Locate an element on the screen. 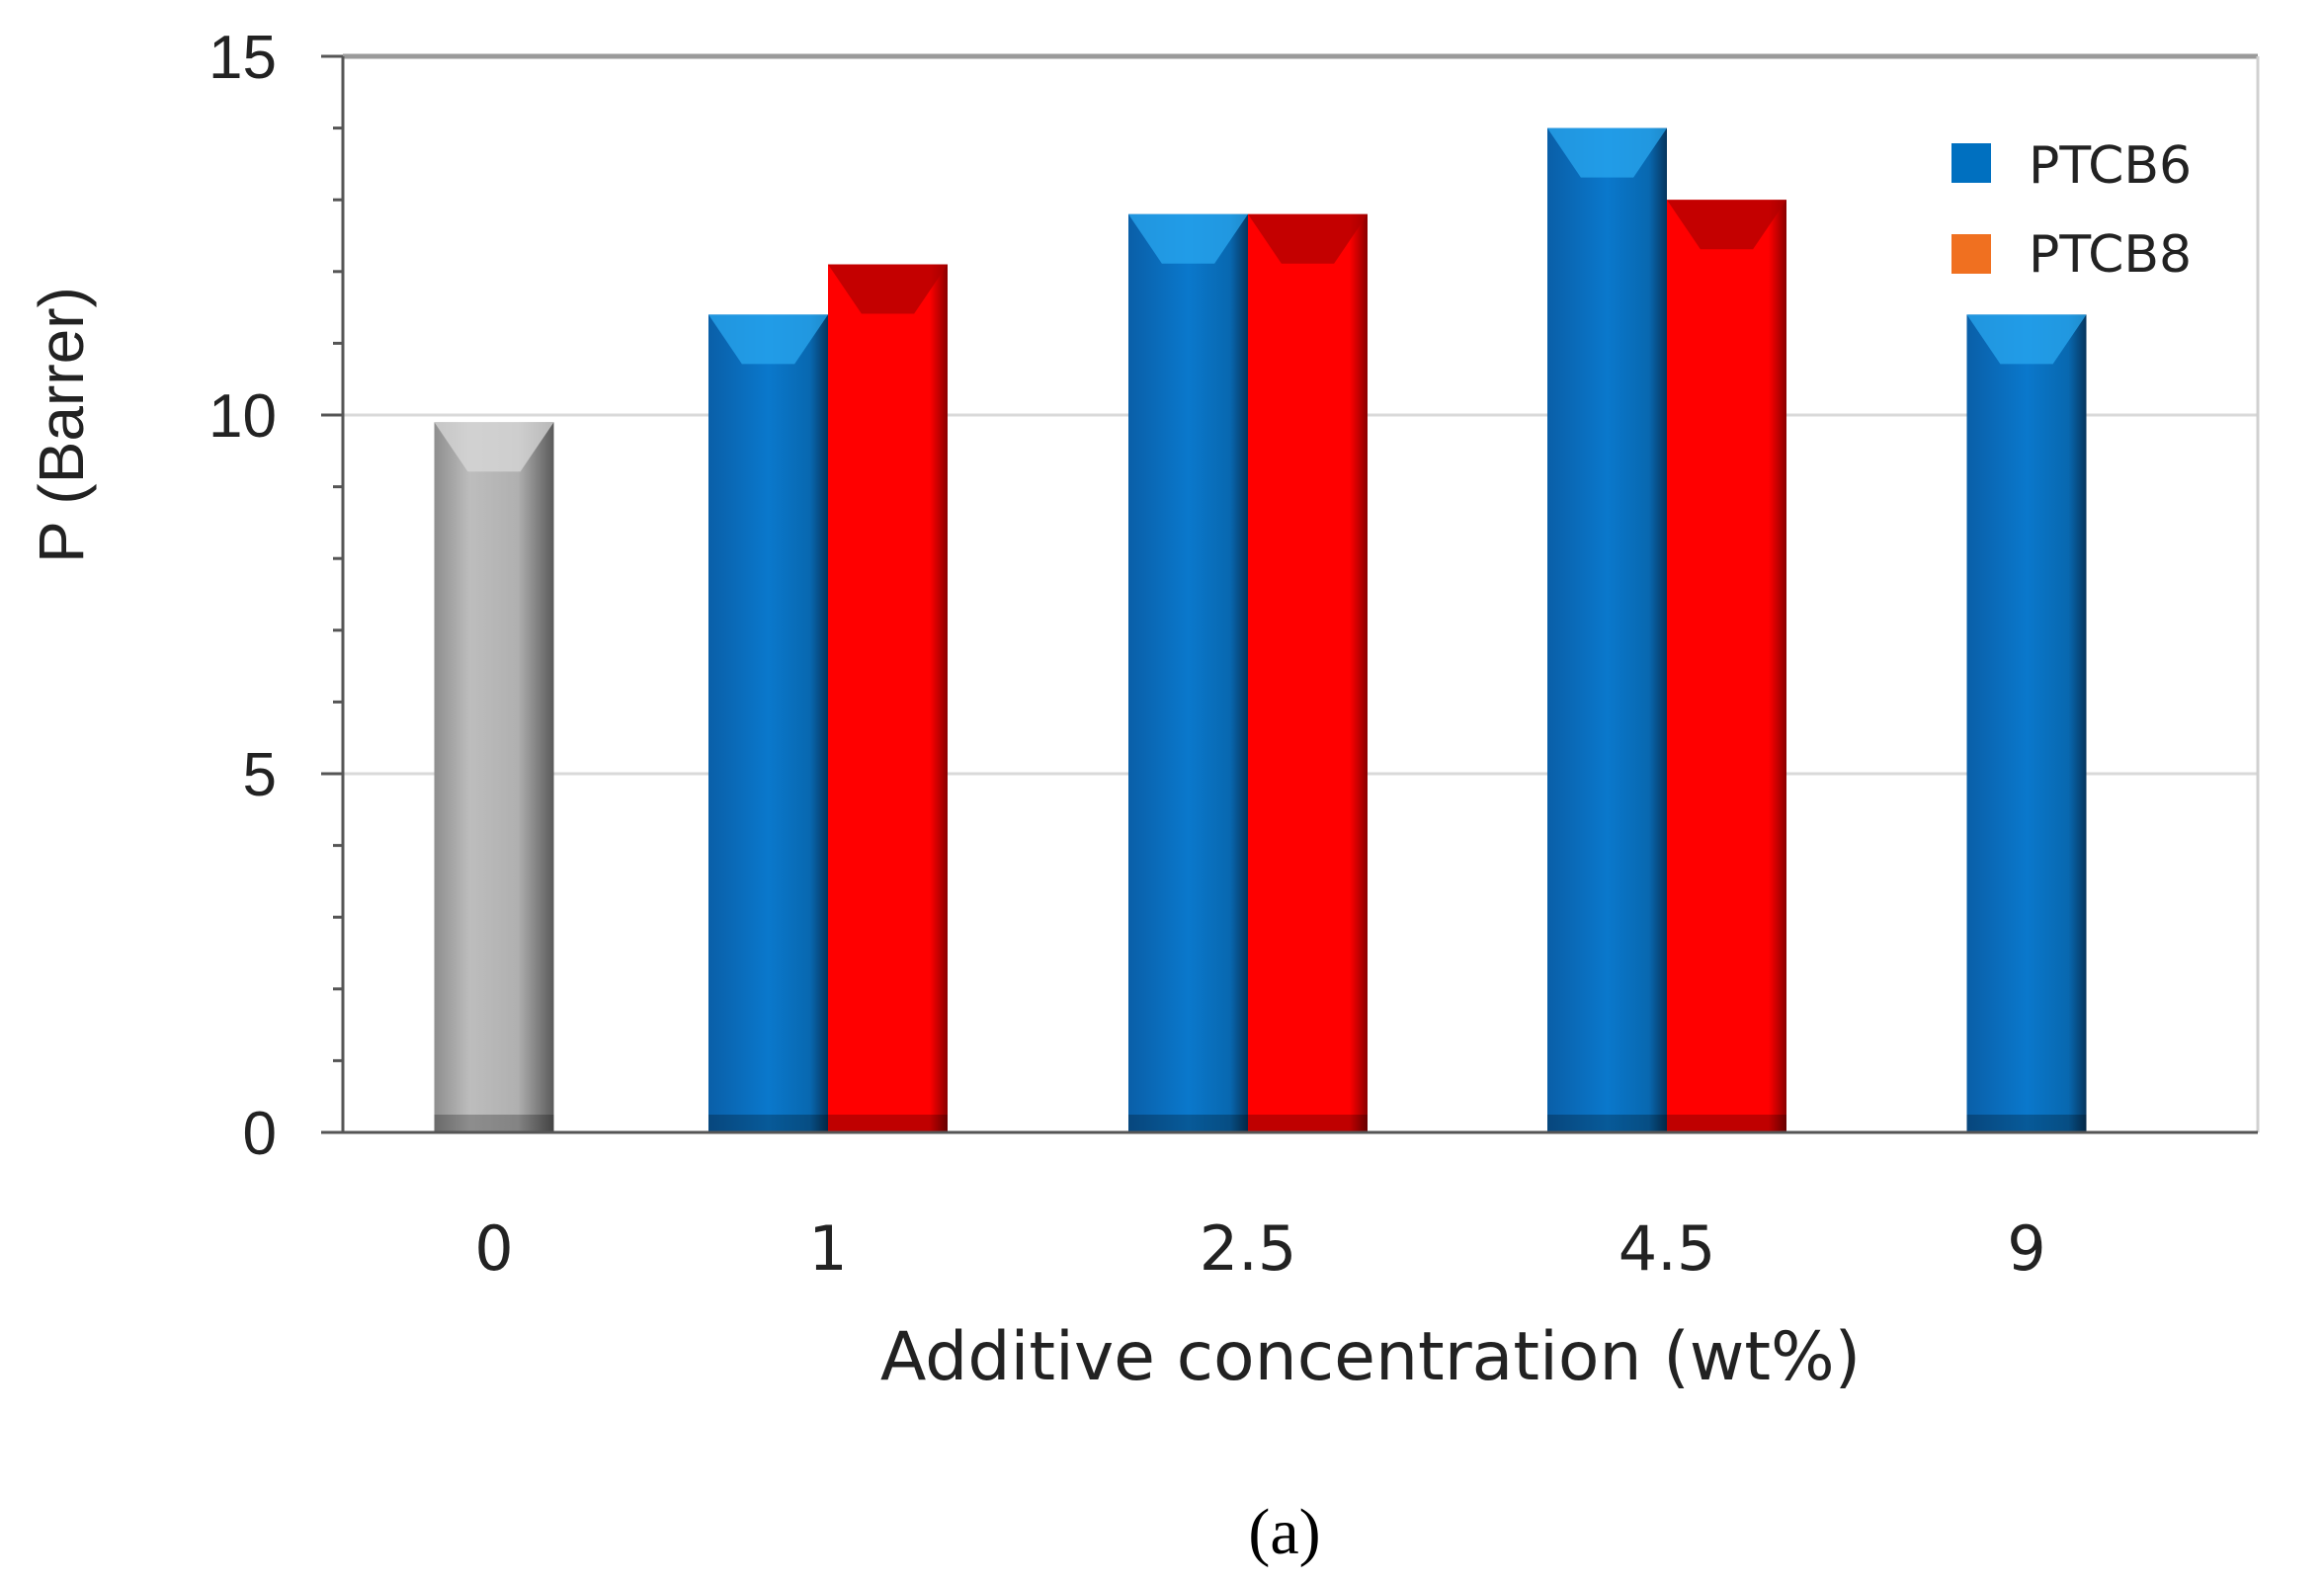  y-tick-label: 10 is located at coordinates (242, 416).